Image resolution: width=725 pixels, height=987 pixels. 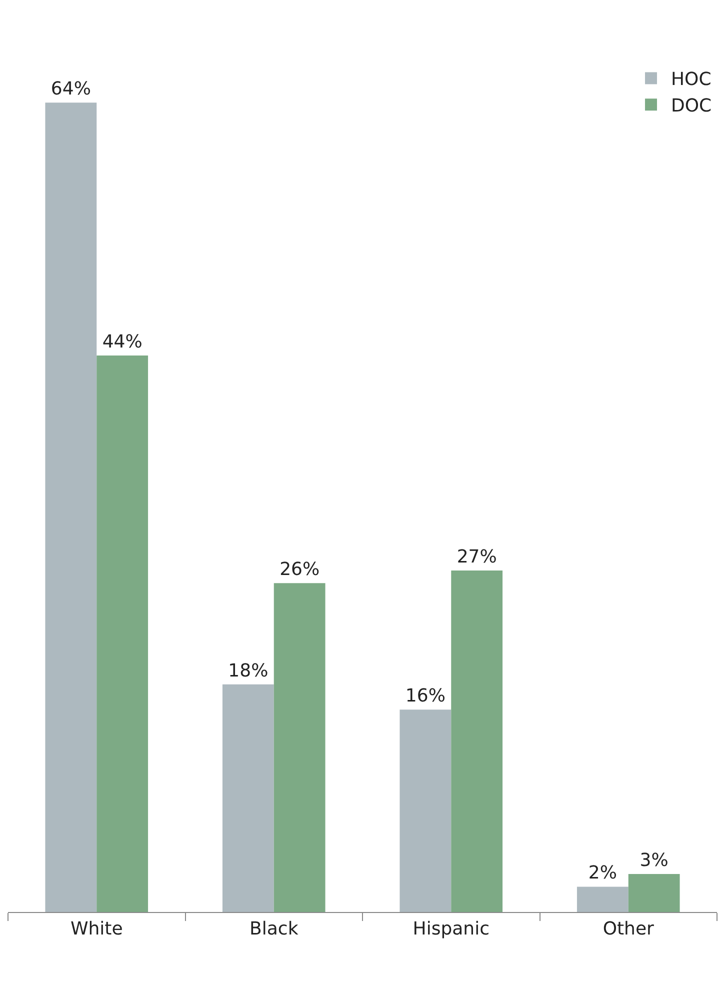 What do you see at coordinates (425, 696) in the screenshot?
I see `data-label: 16%` at bounding box center [425, 696].